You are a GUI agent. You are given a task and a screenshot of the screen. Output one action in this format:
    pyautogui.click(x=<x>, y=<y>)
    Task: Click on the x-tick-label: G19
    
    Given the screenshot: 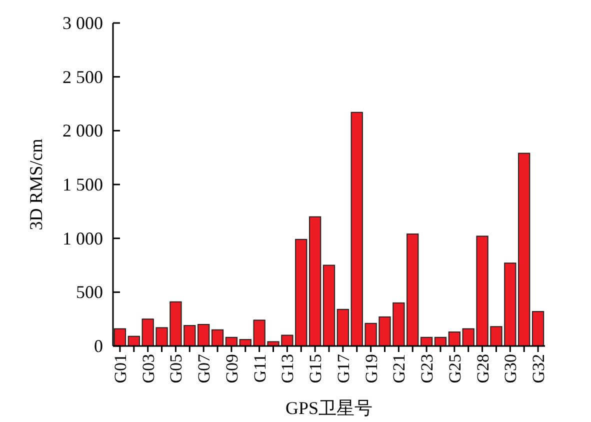 What is the action you would take?
    pyautogui.click(x=371, y=369)
    